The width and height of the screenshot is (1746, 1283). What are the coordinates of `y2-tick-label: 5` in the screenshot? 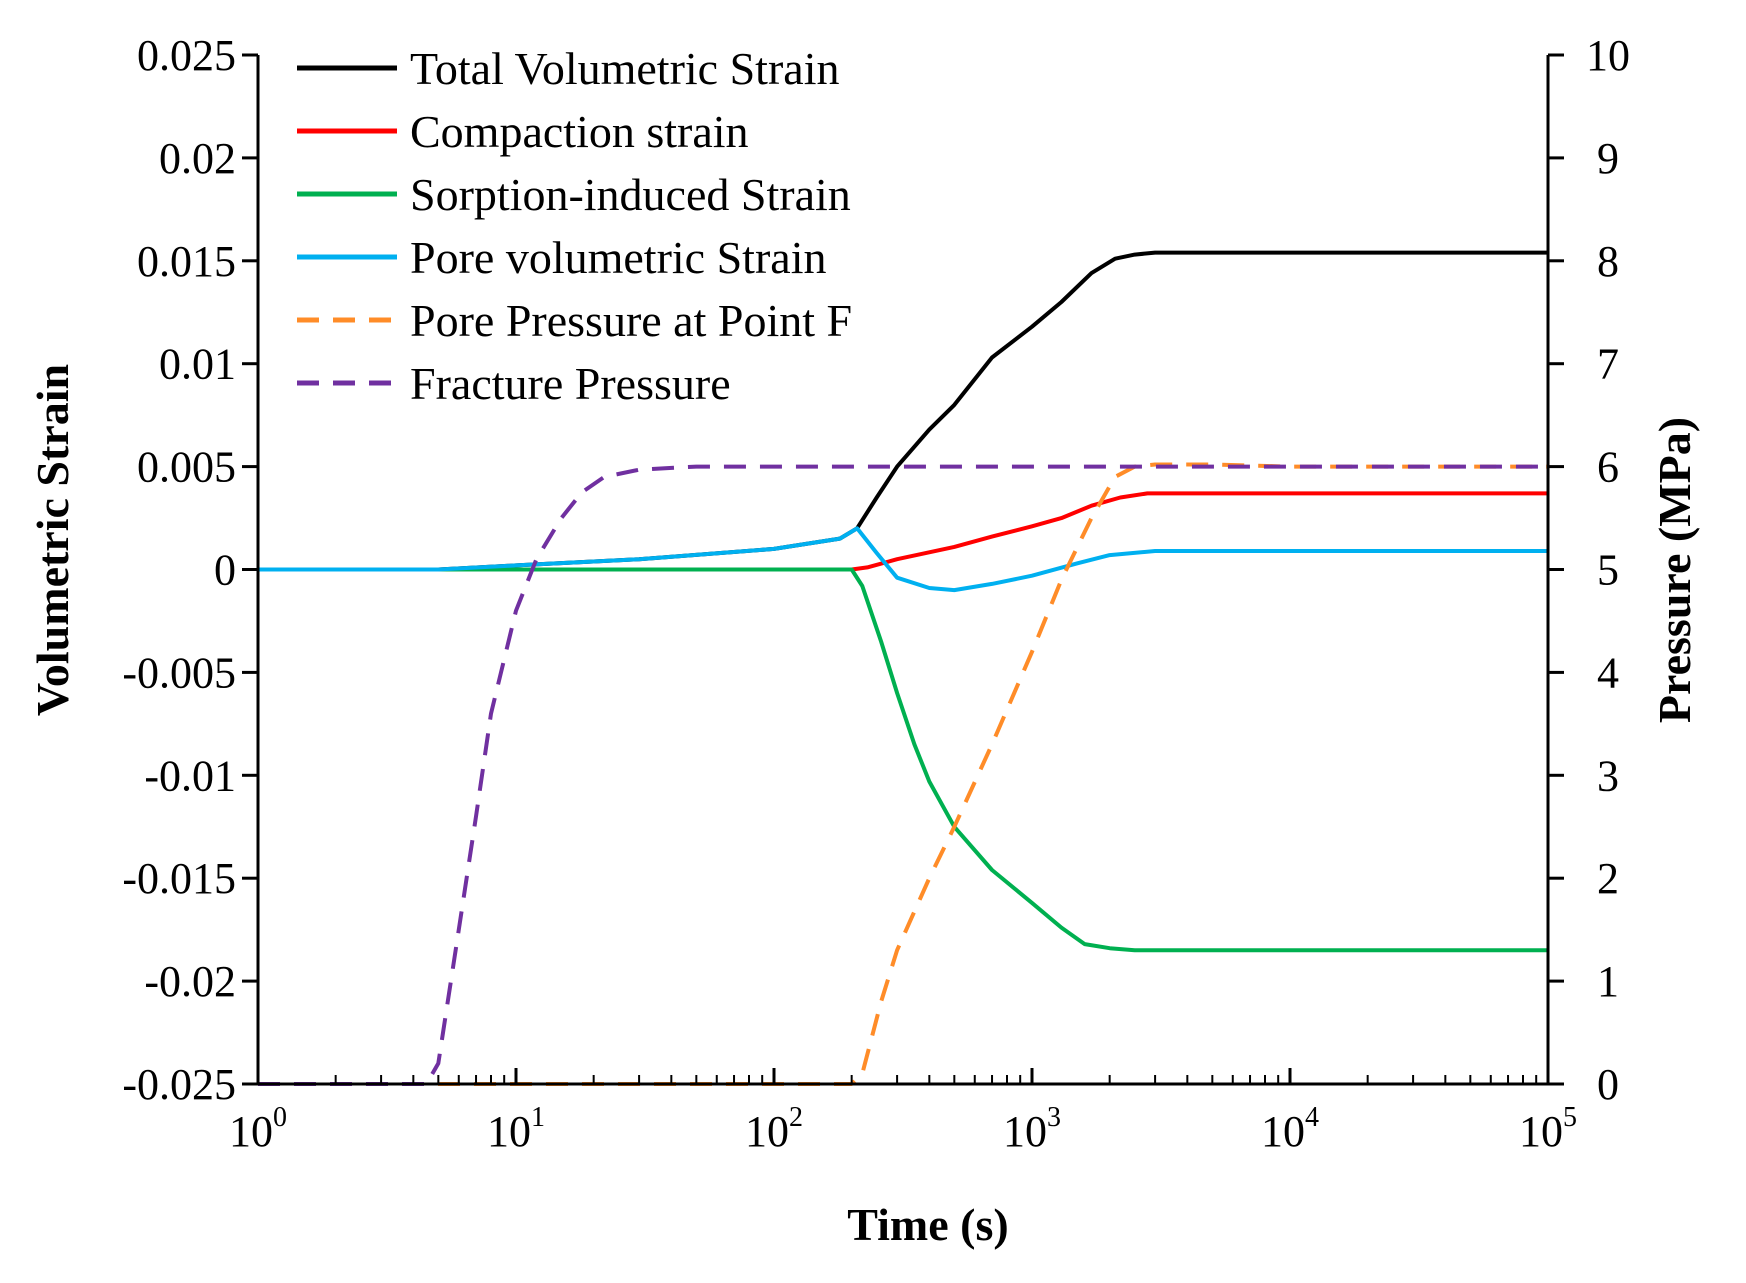 It's located at (1608, 570).